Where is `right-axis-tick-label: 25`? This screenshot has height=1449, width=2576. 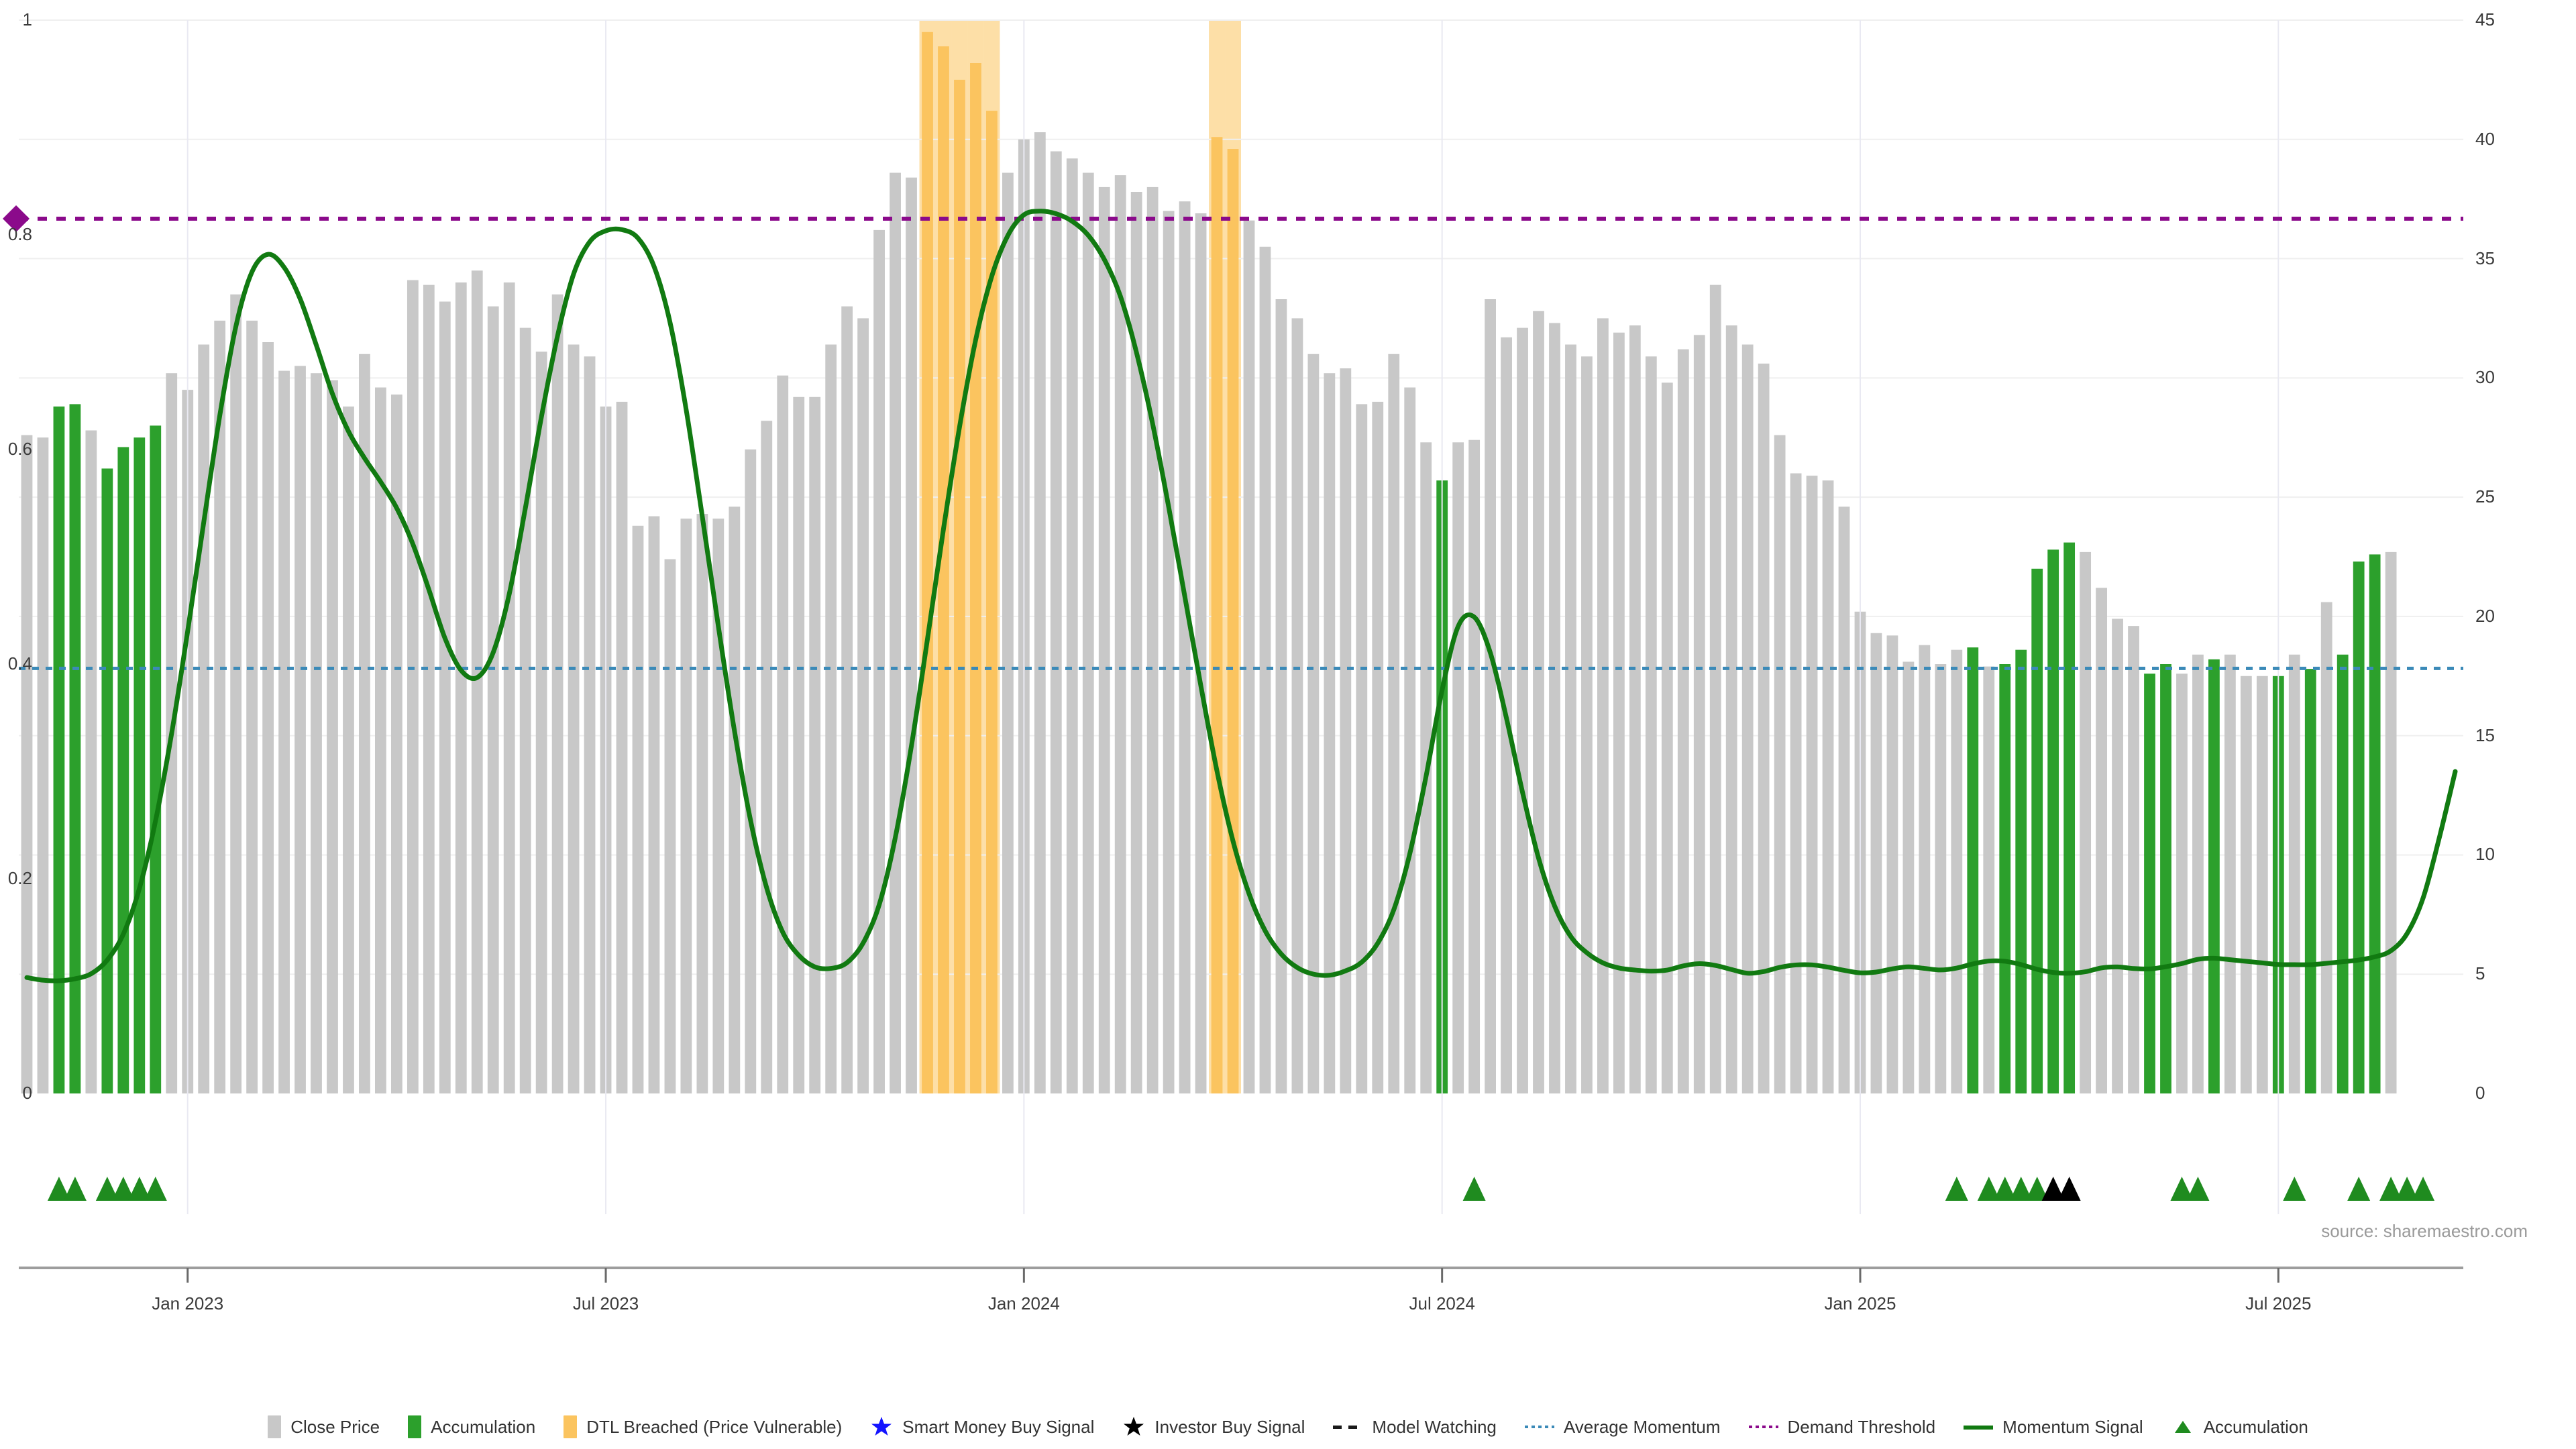
right-axis-tick-label: 25 is located at coordinates (2485, 496).